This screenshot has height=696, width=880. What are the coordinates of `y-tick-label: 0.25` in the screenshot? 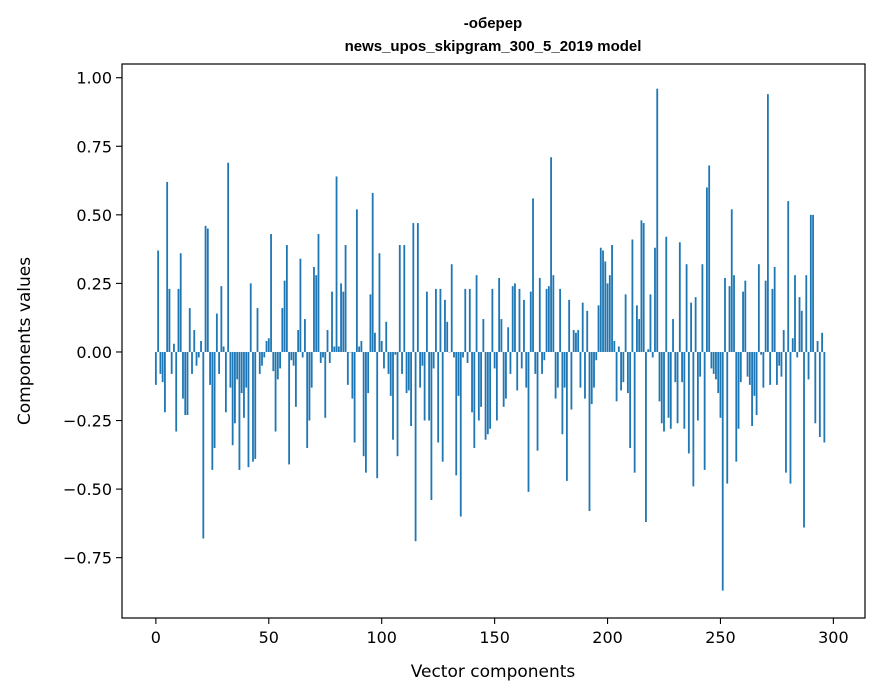 It's located at (94, 283).